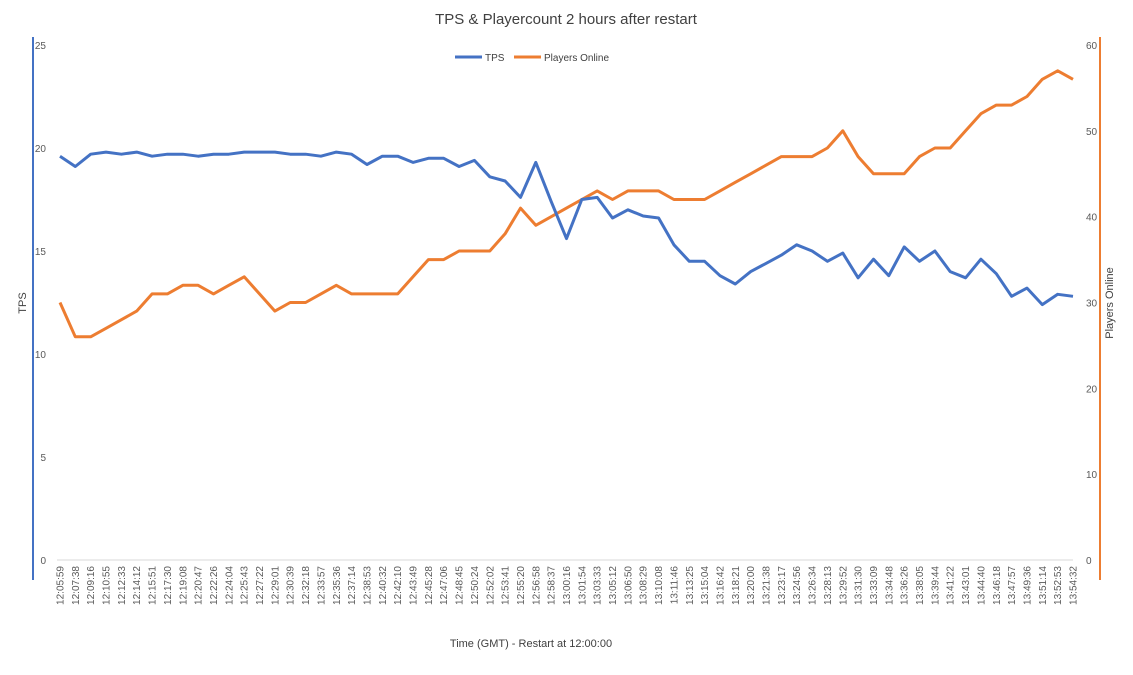 The height and width of the screenshot is (675, 1133). Describe the element at coordinates (736, 585) in the screenshot. I see `x-tick-label: 13:18:21` at that location.